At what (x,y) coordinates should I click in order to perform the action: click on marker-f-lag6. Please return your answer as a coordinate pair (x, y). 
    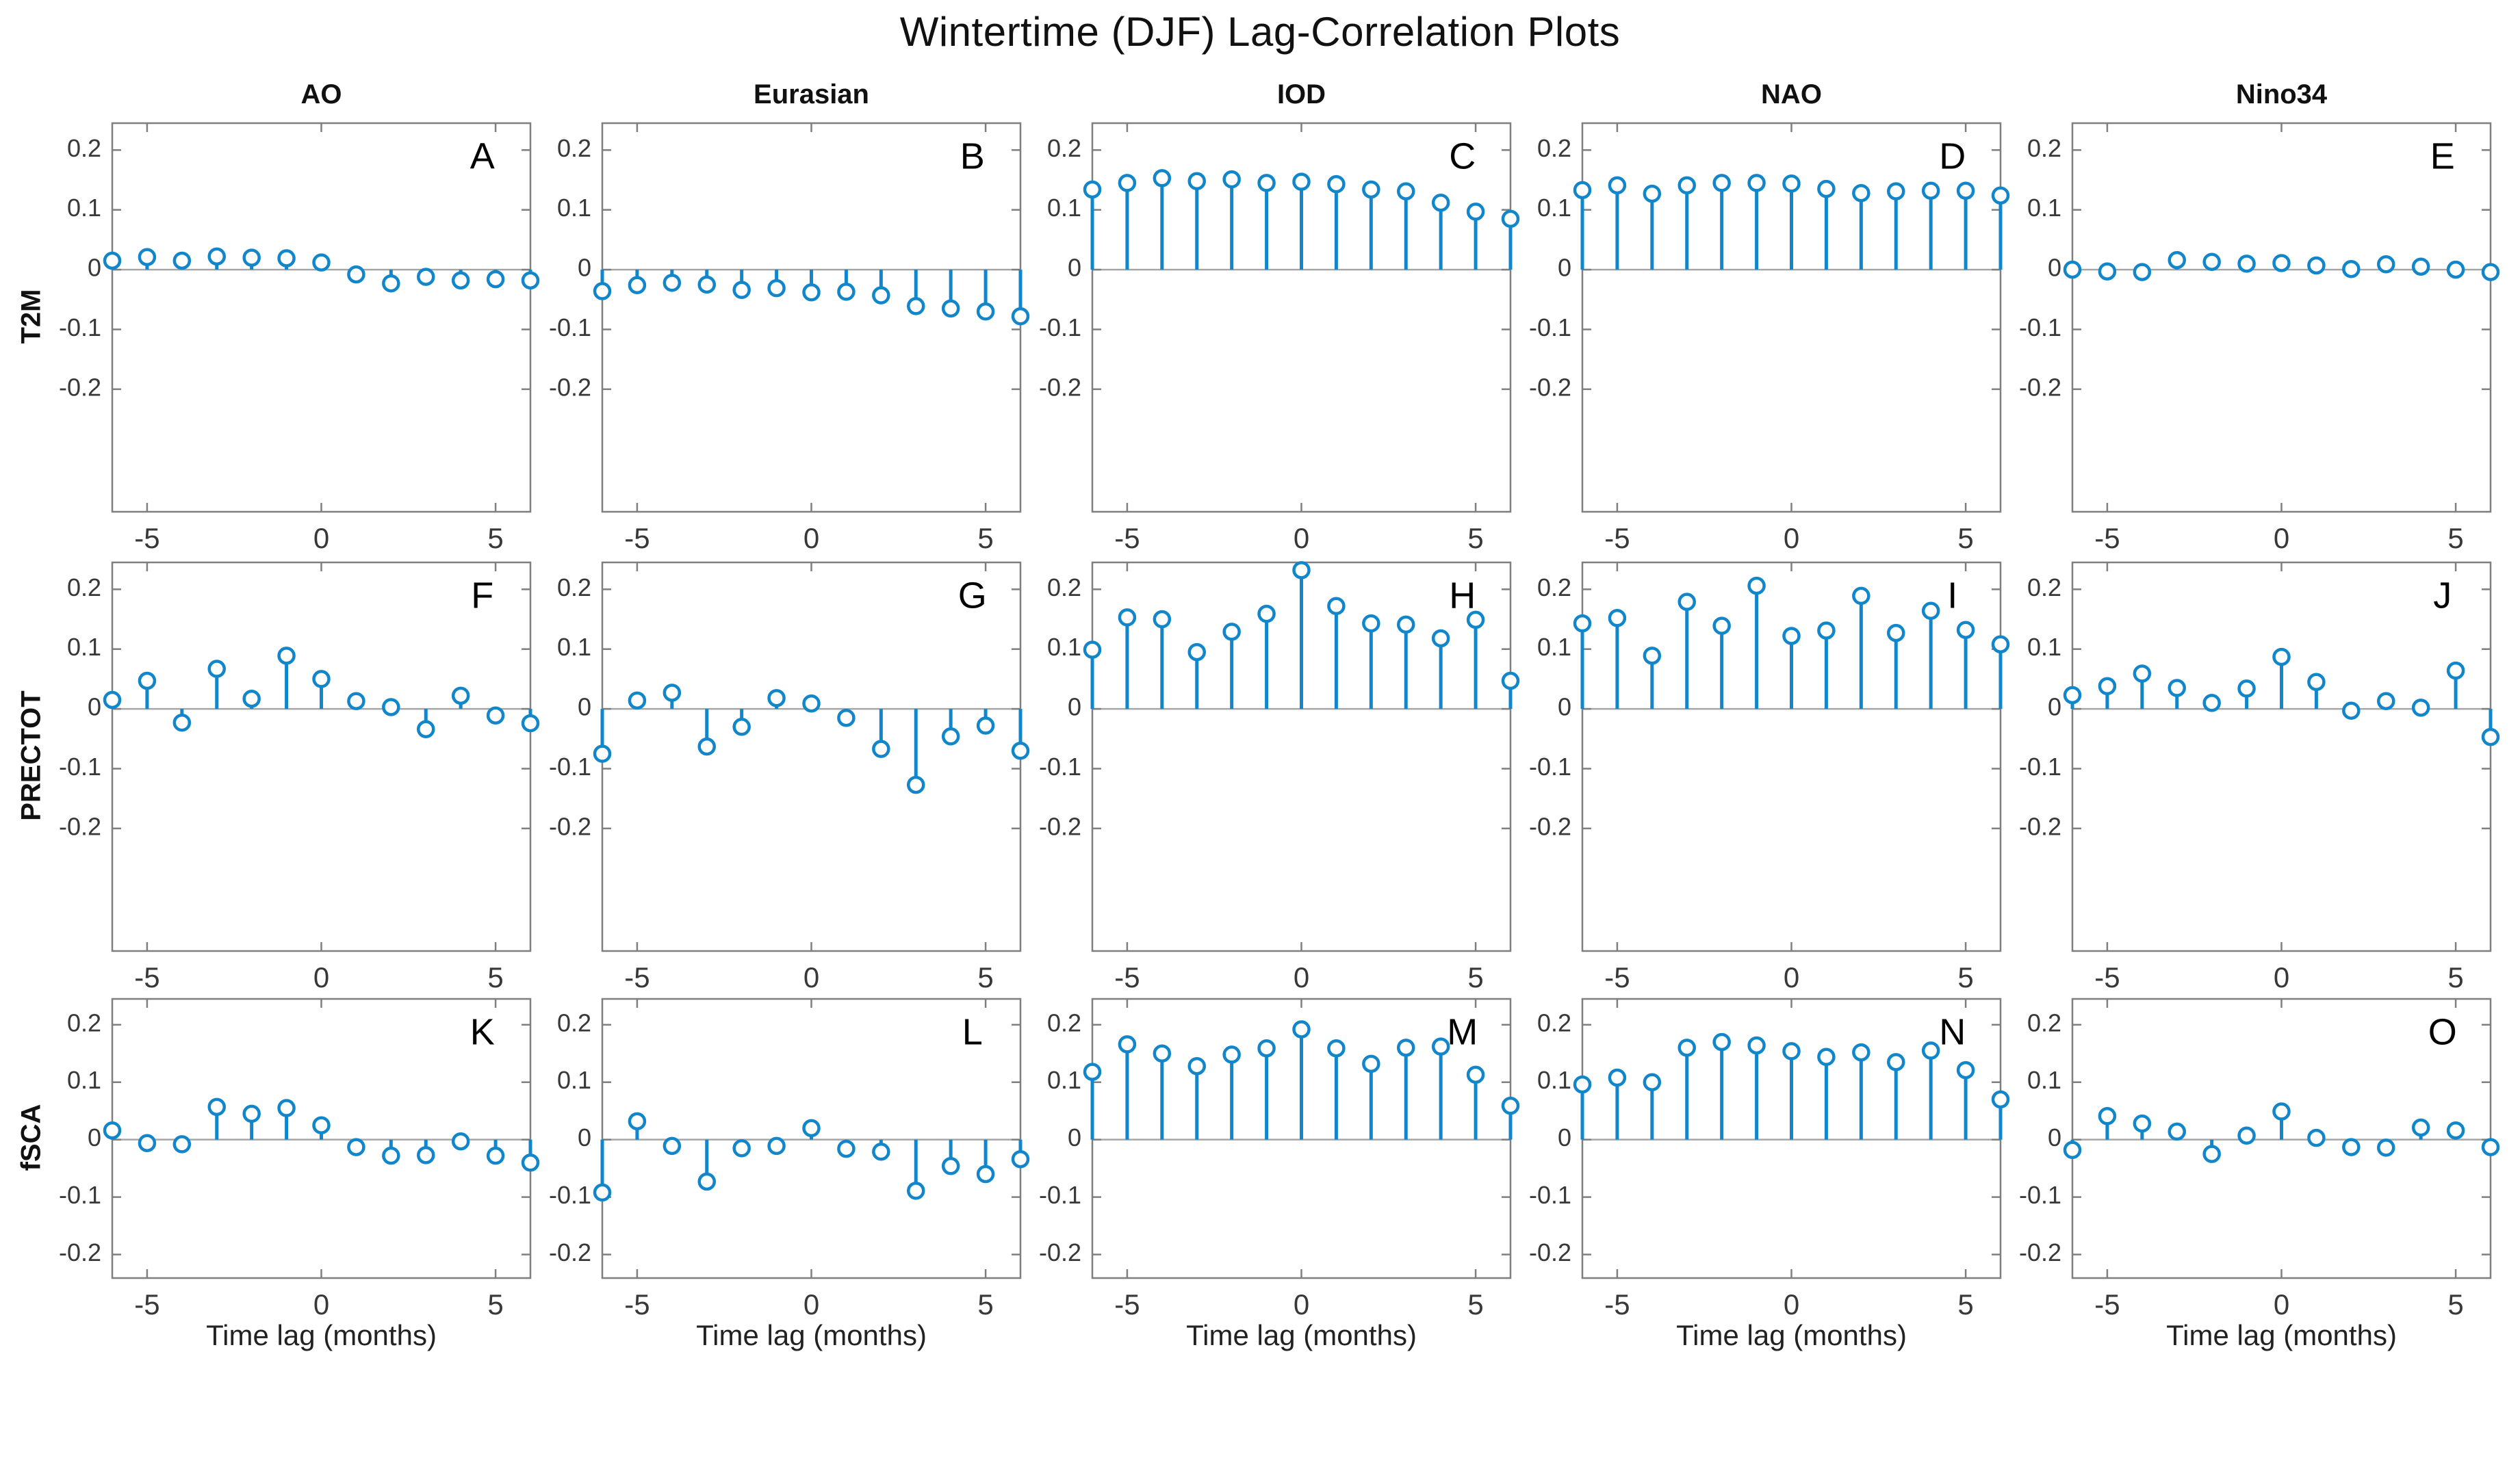
    Looking at the image, I should click on (530, 723).